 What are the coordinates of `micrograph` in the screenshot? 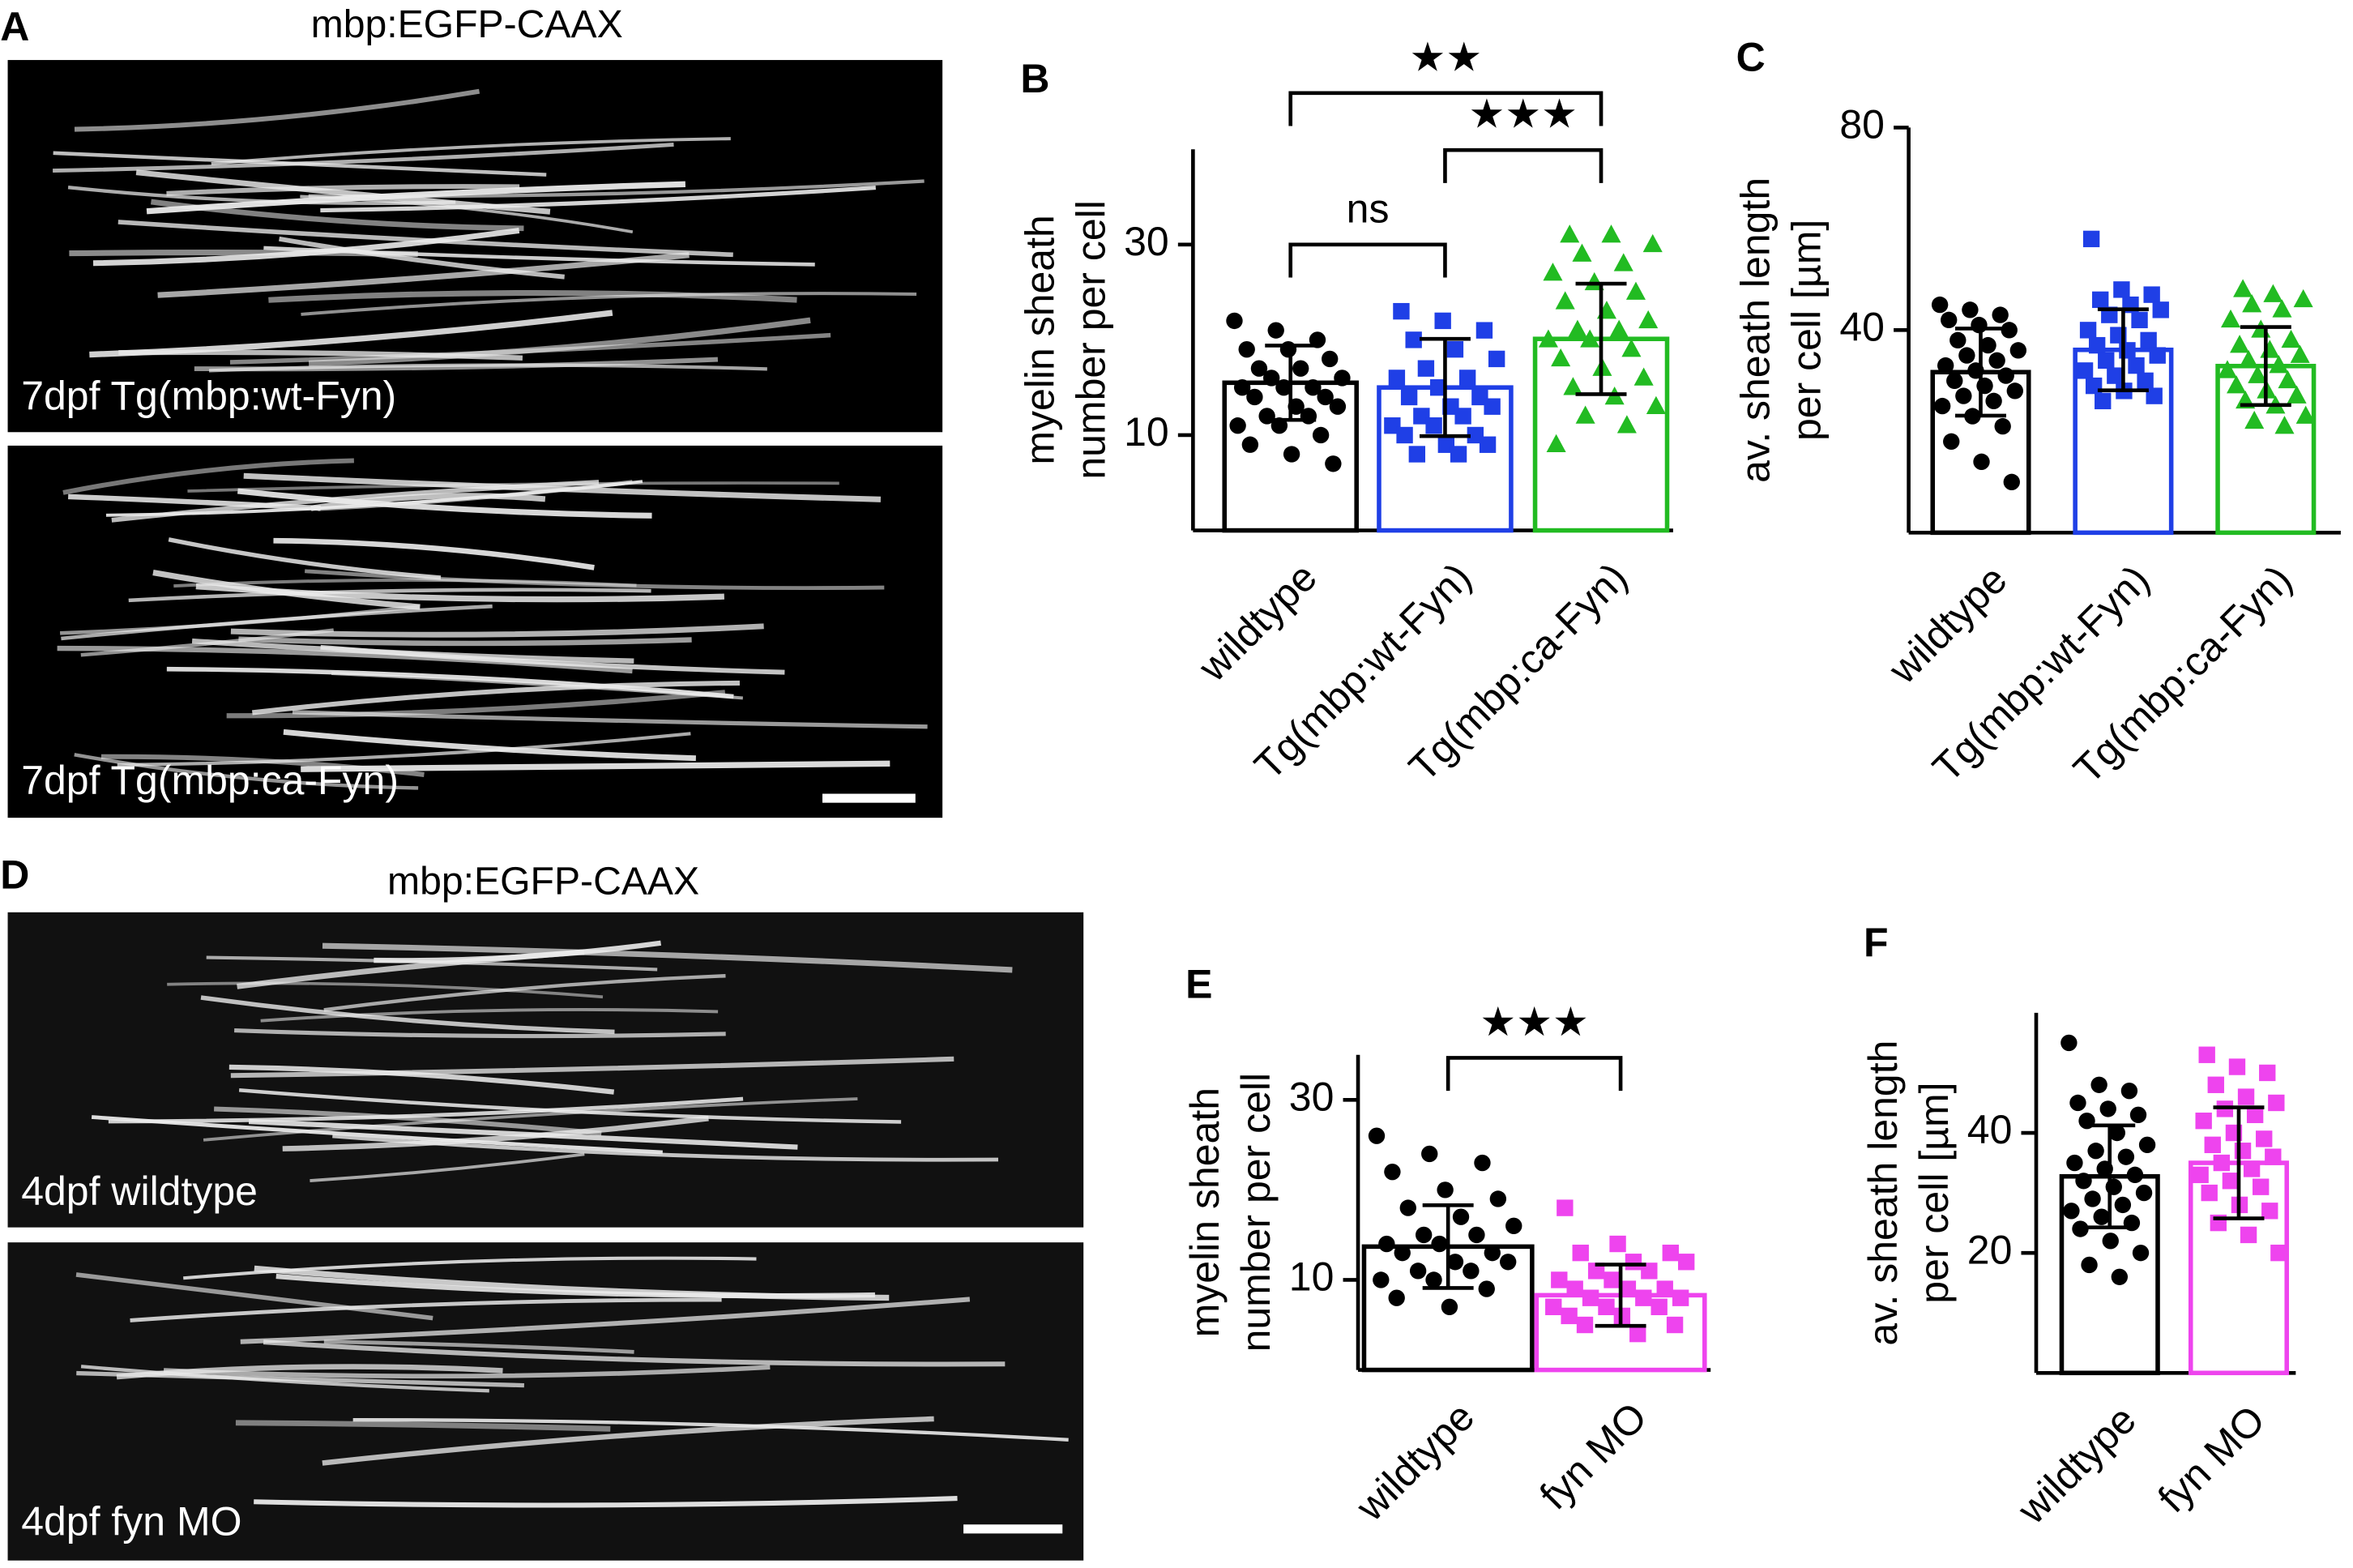 It's located at (475, 247).